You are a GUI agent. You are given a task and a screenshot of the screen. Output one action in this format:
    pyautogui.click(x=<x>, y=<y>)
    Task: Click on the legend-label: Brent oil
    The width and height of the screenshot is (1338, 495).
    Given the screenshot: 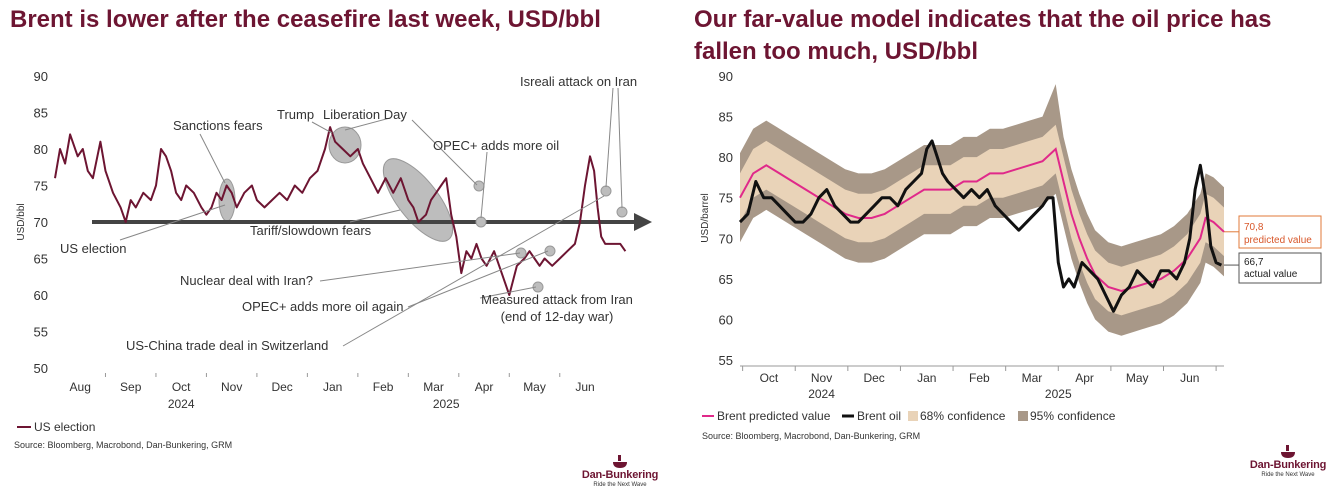 What is the action you would take?
    pyautogui.click(x=879, y=416)
    